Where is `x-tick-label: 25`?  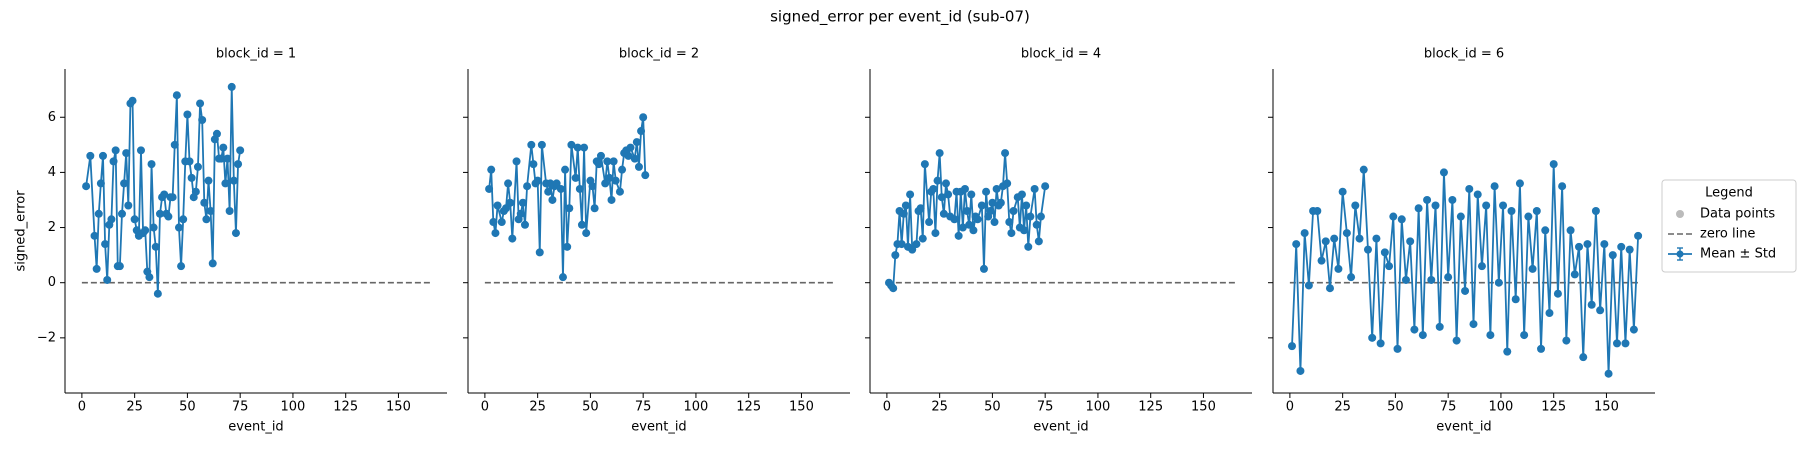
x-tick-label: 25 is located at coordinates (939, 407).